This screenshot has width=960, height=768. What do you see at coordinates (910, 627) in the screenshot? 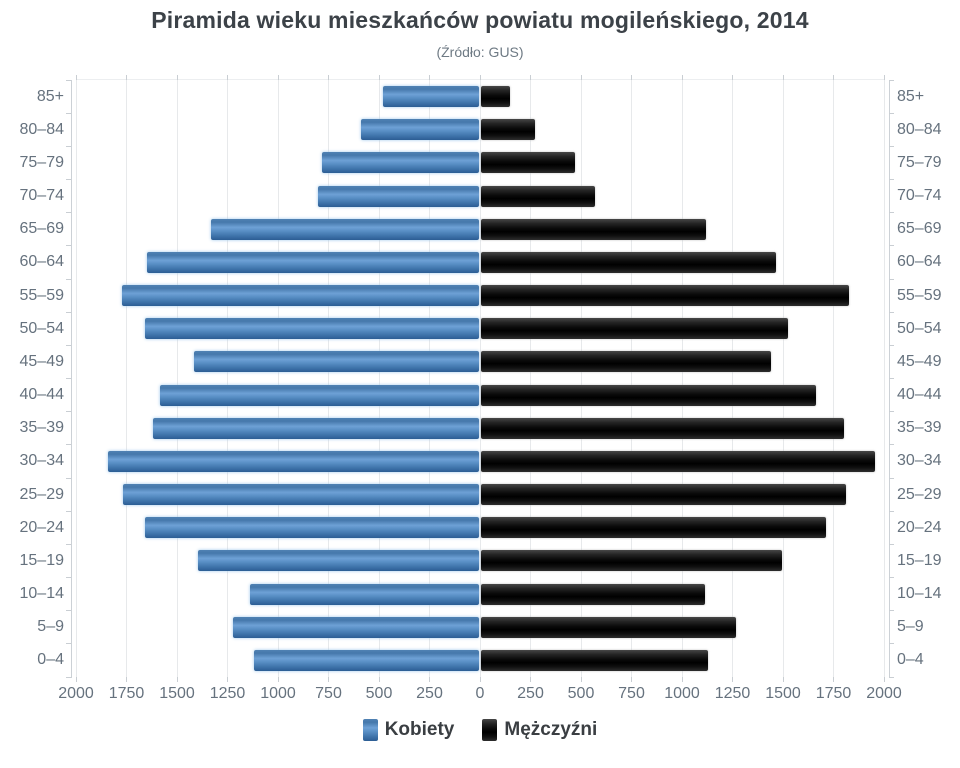
I see `y-label-right: 5–9` at bounding box center [910, 627].